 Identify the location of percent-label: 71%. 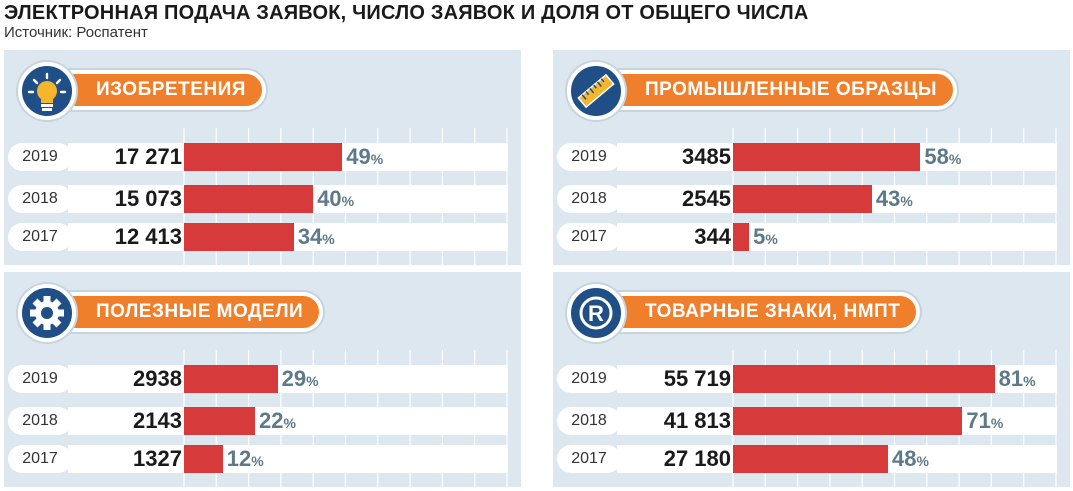
(984, 421).